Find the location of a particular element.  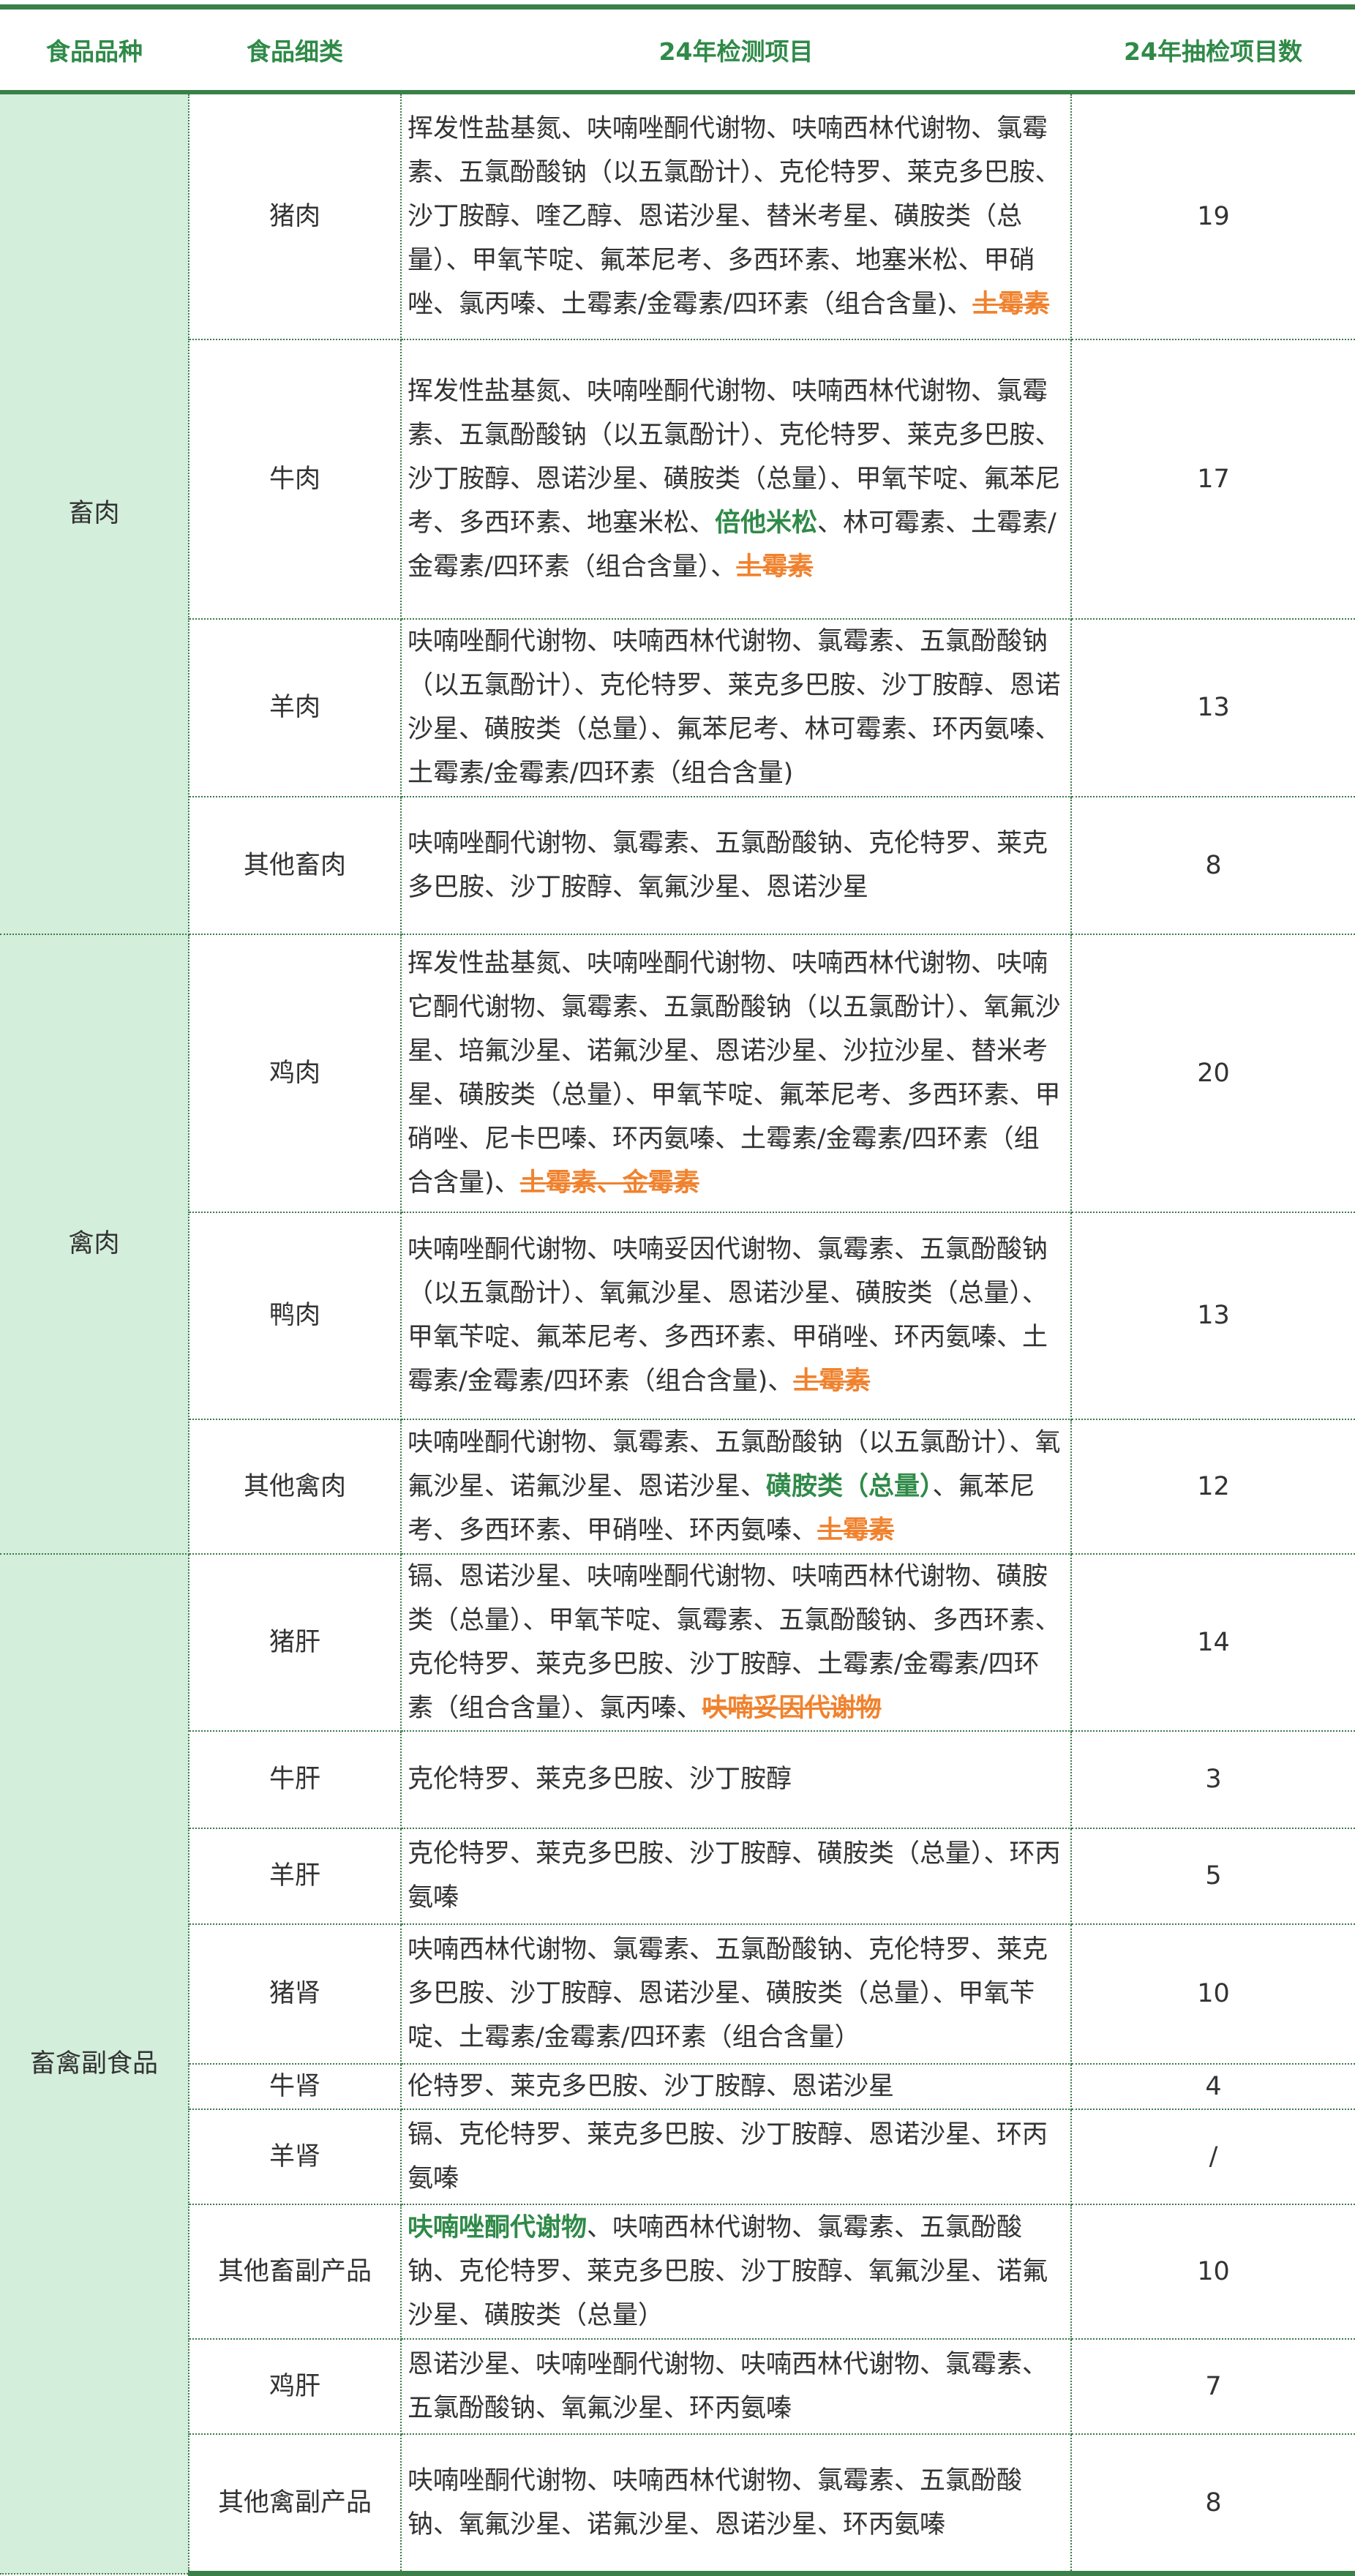

category-cell: 畜禽副食品 is located at coordinates (94, 2063).